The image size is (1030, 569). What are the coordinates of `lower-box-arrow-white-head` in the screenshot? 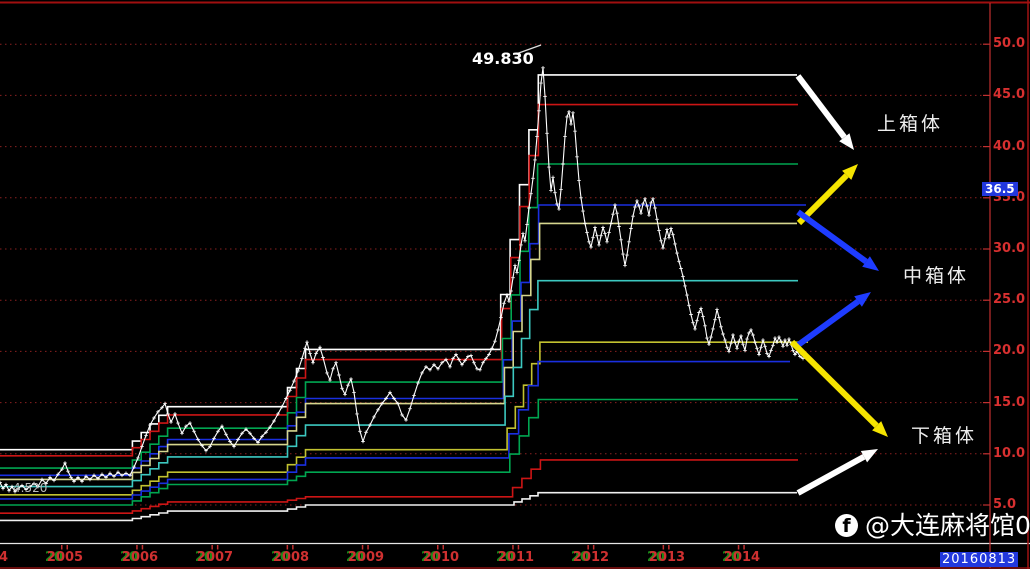 It's located at (869, 456).